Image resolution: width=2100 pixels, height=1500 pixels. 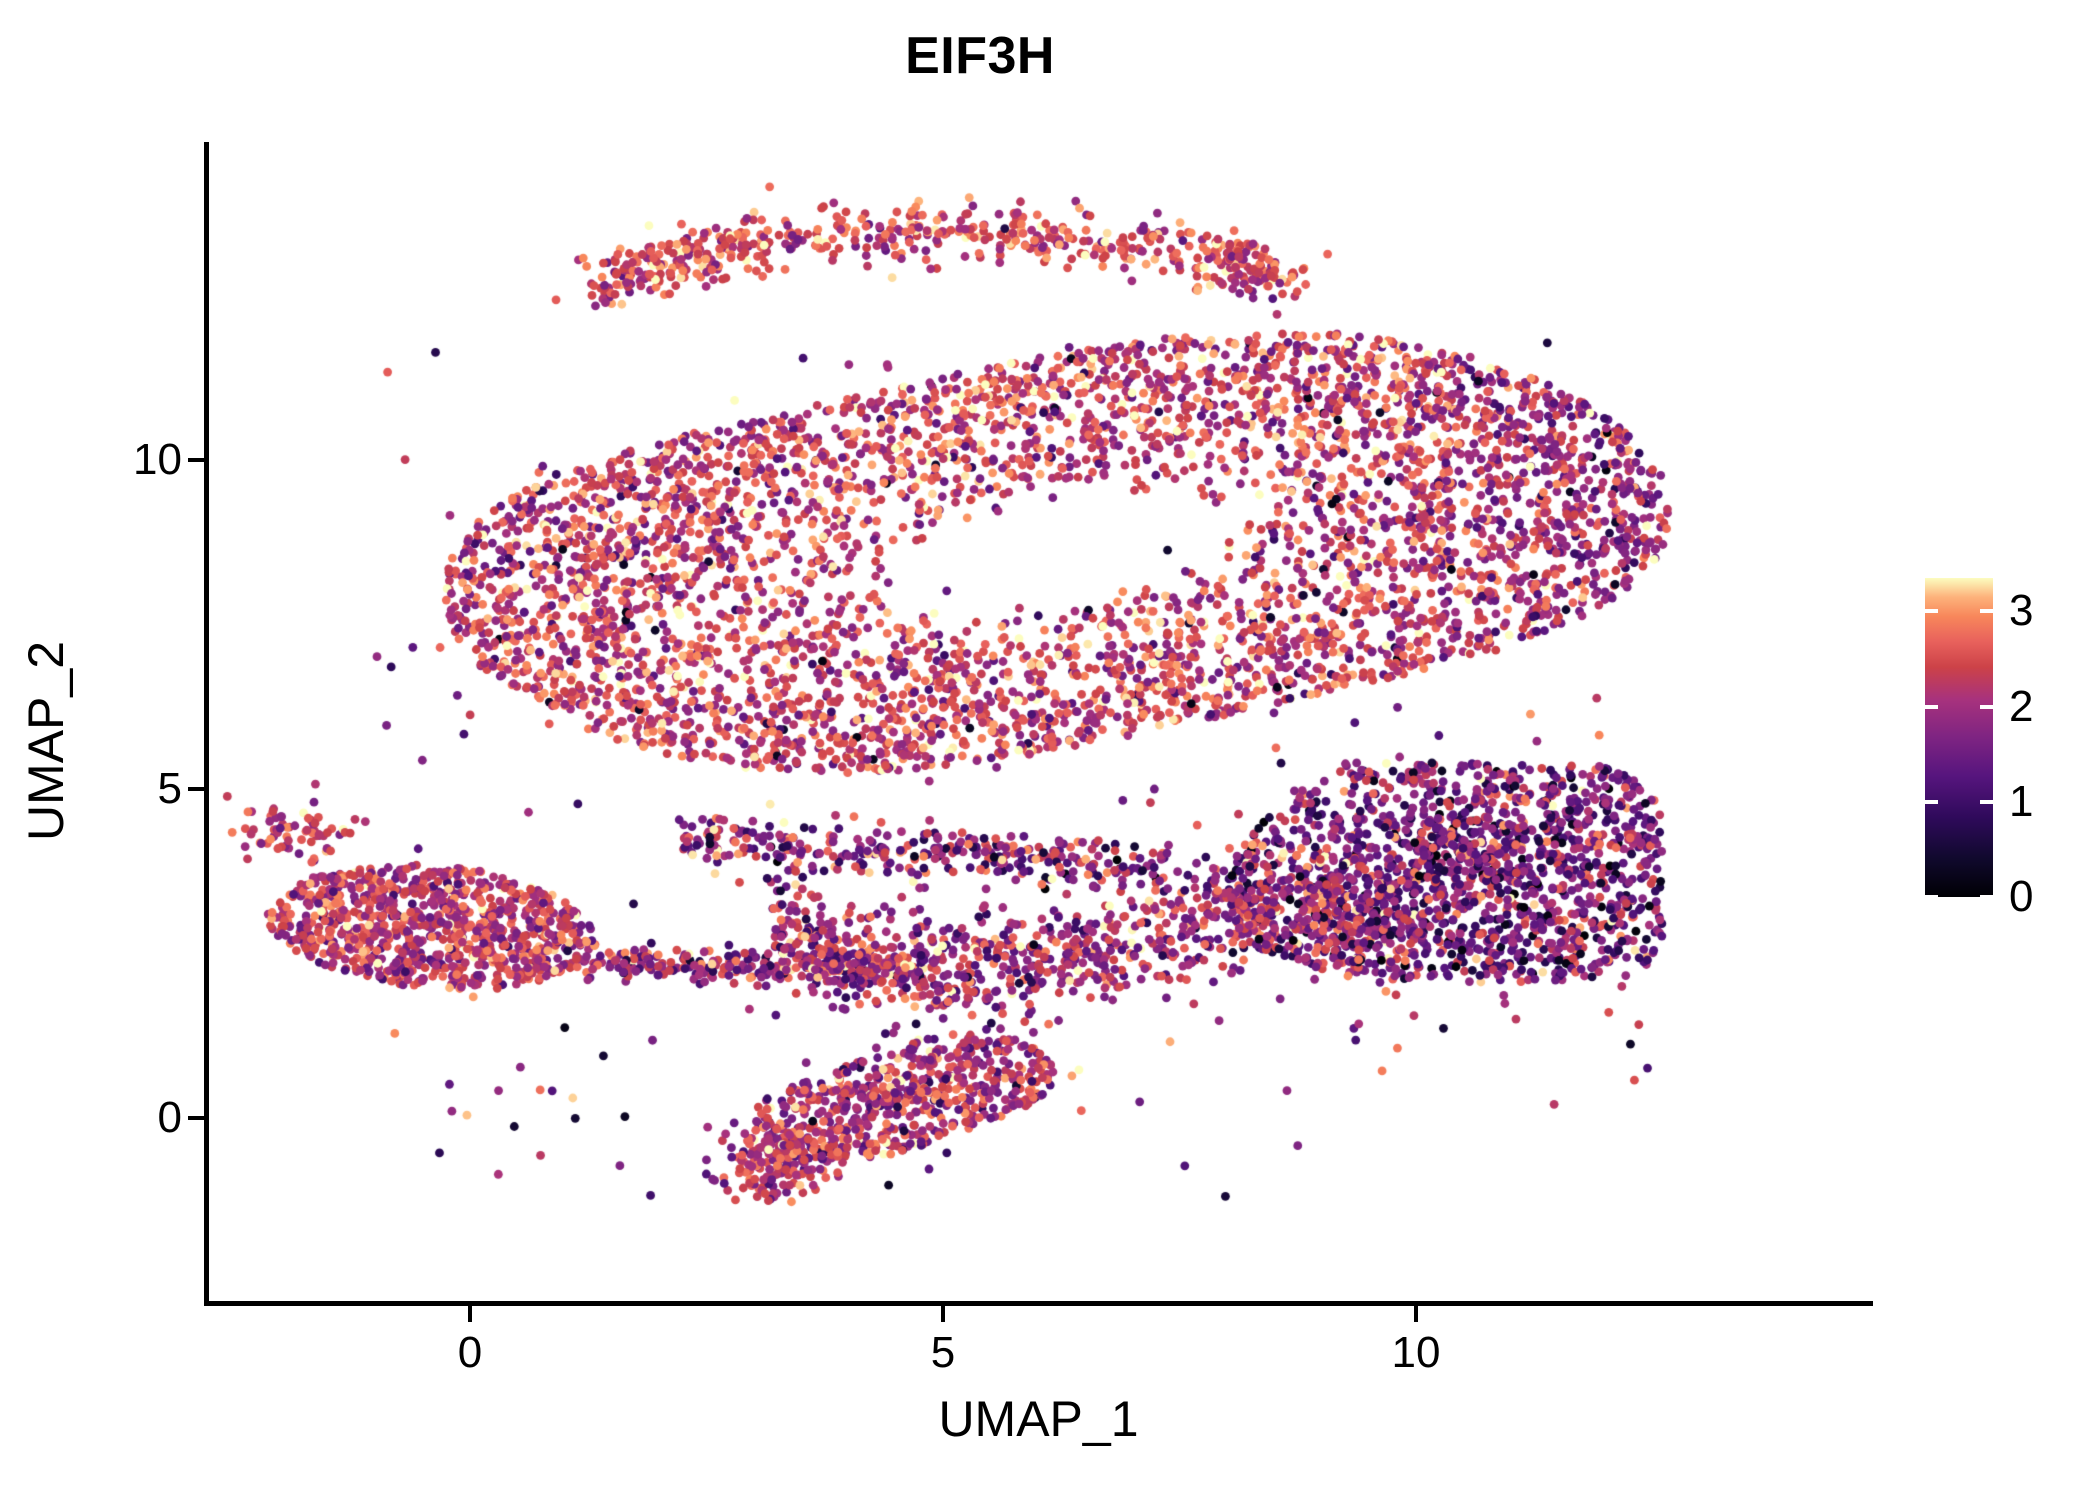 I want to click on x-tick-label: 10, so click(x=1416, y=1352).